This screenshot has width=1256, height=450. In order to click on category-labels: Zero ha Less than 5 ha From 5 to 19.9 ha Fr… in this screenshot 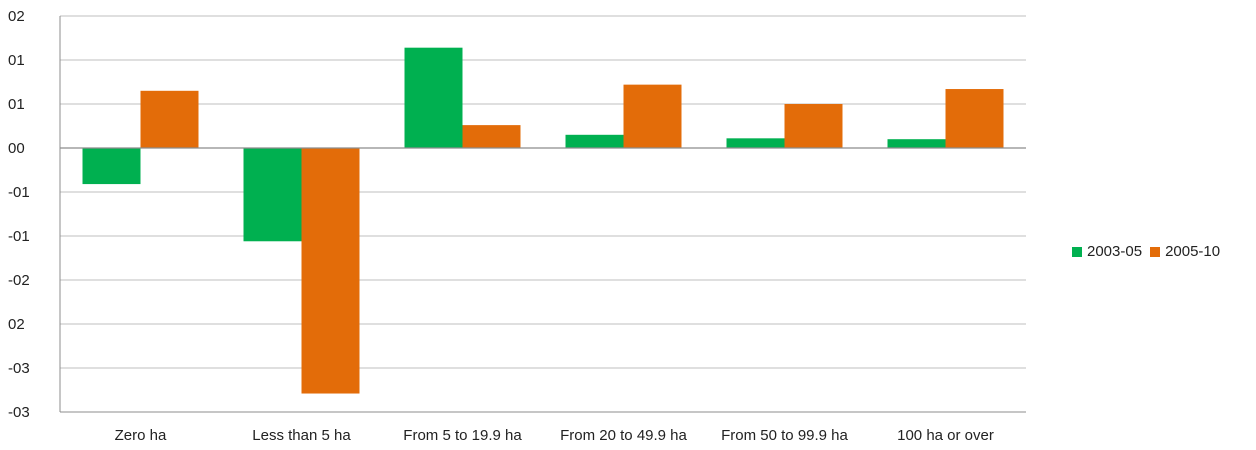, I will do `click(554, 435)`.